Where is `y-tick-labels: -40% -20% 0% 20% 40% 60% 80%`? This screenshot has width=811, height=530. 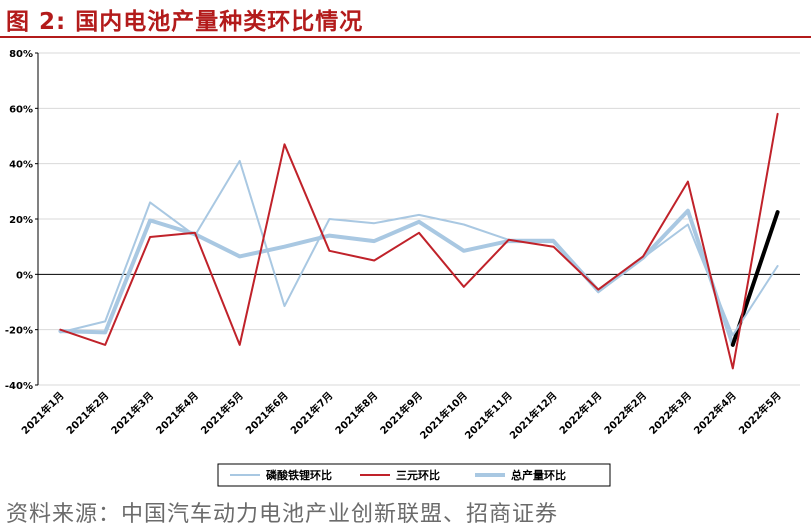
y-tick-labels: -40% -20% 0% 20% 40% 60% 80% is located at coordinates (19, 220).